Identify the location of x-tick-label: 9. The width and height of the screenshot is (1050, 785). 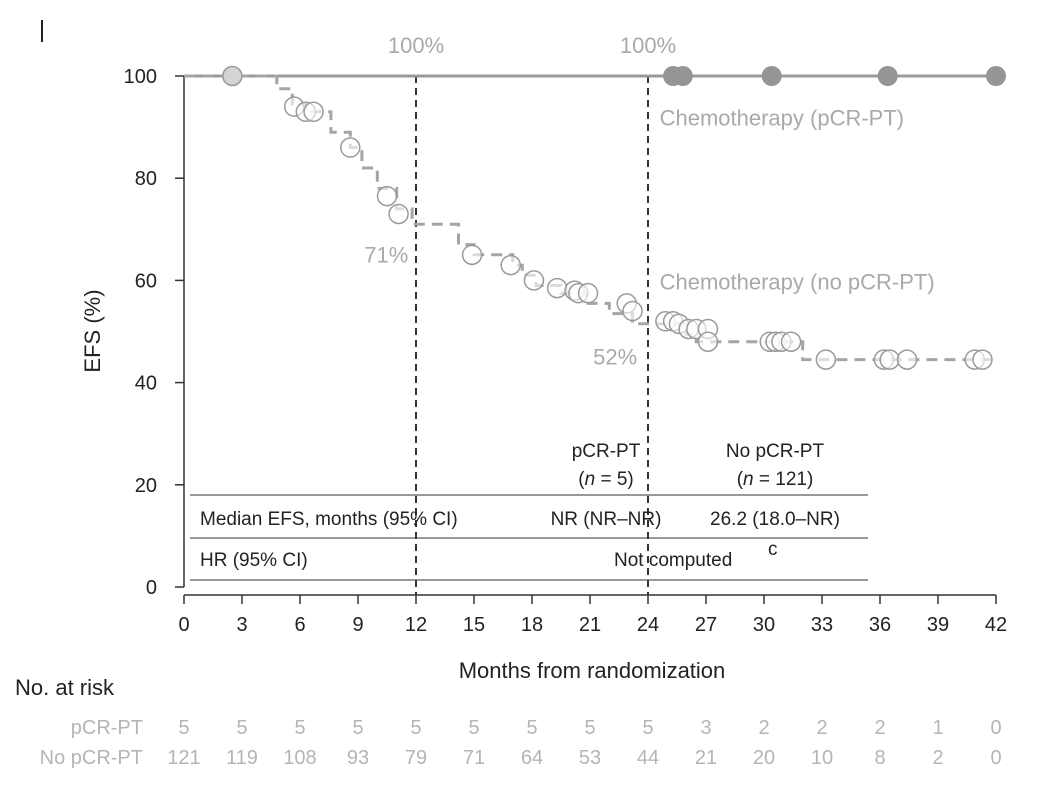
(357, 625).